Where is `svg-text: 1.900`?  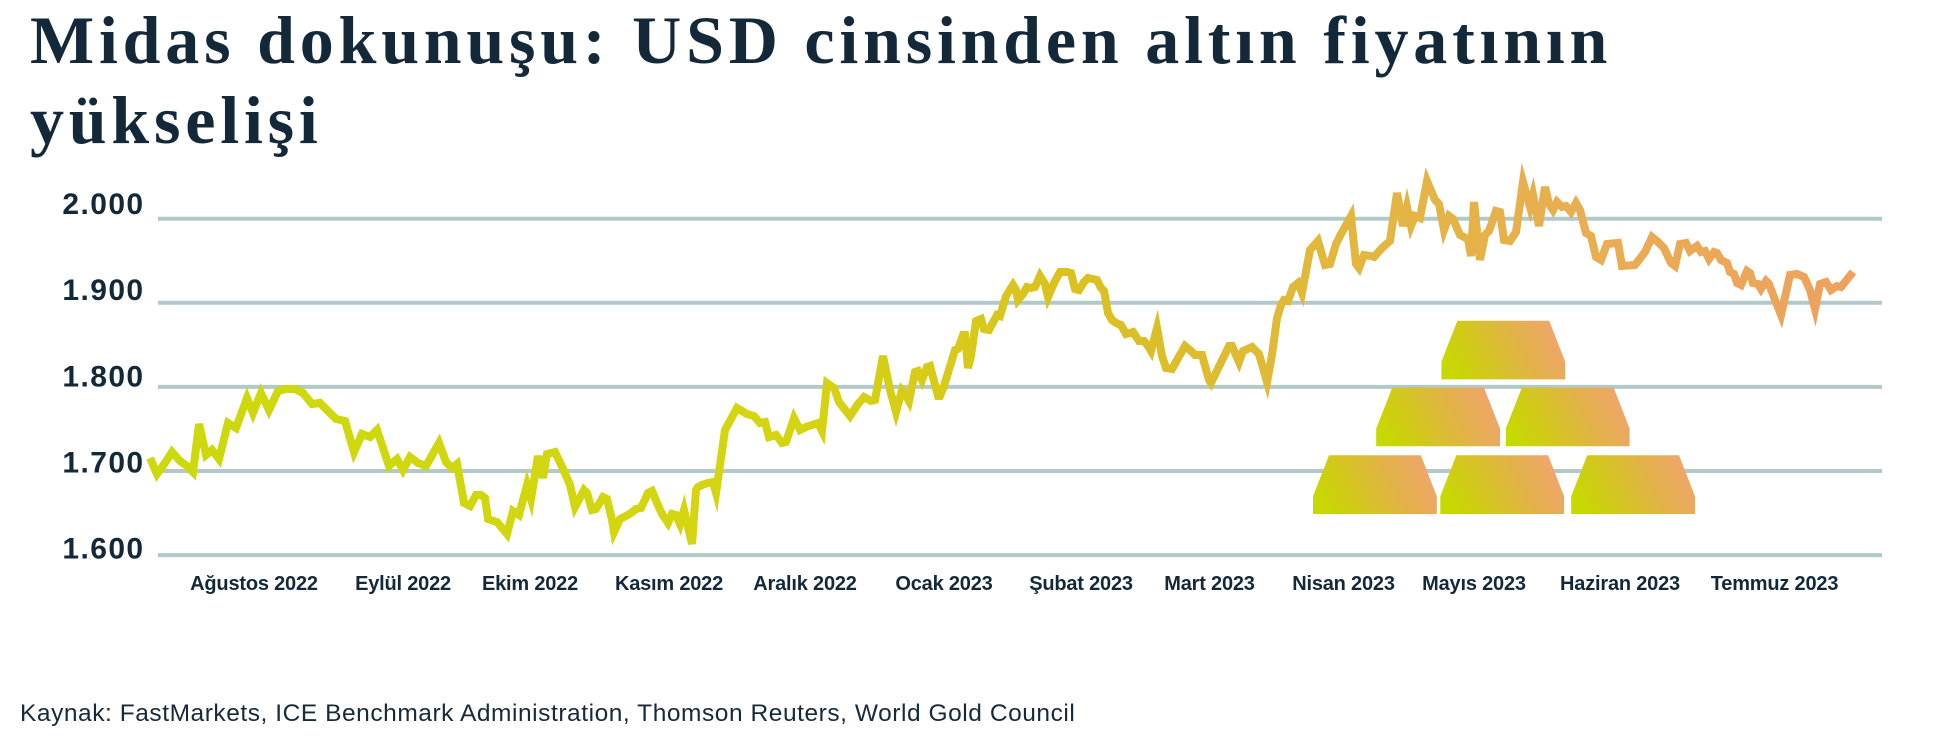 svg-text: 1.900 is located at coordinates (103, 290).